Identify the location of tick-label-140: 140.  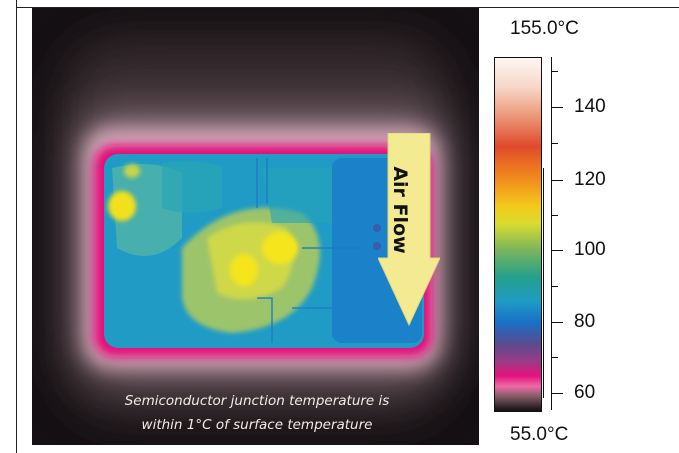
(590, 106).